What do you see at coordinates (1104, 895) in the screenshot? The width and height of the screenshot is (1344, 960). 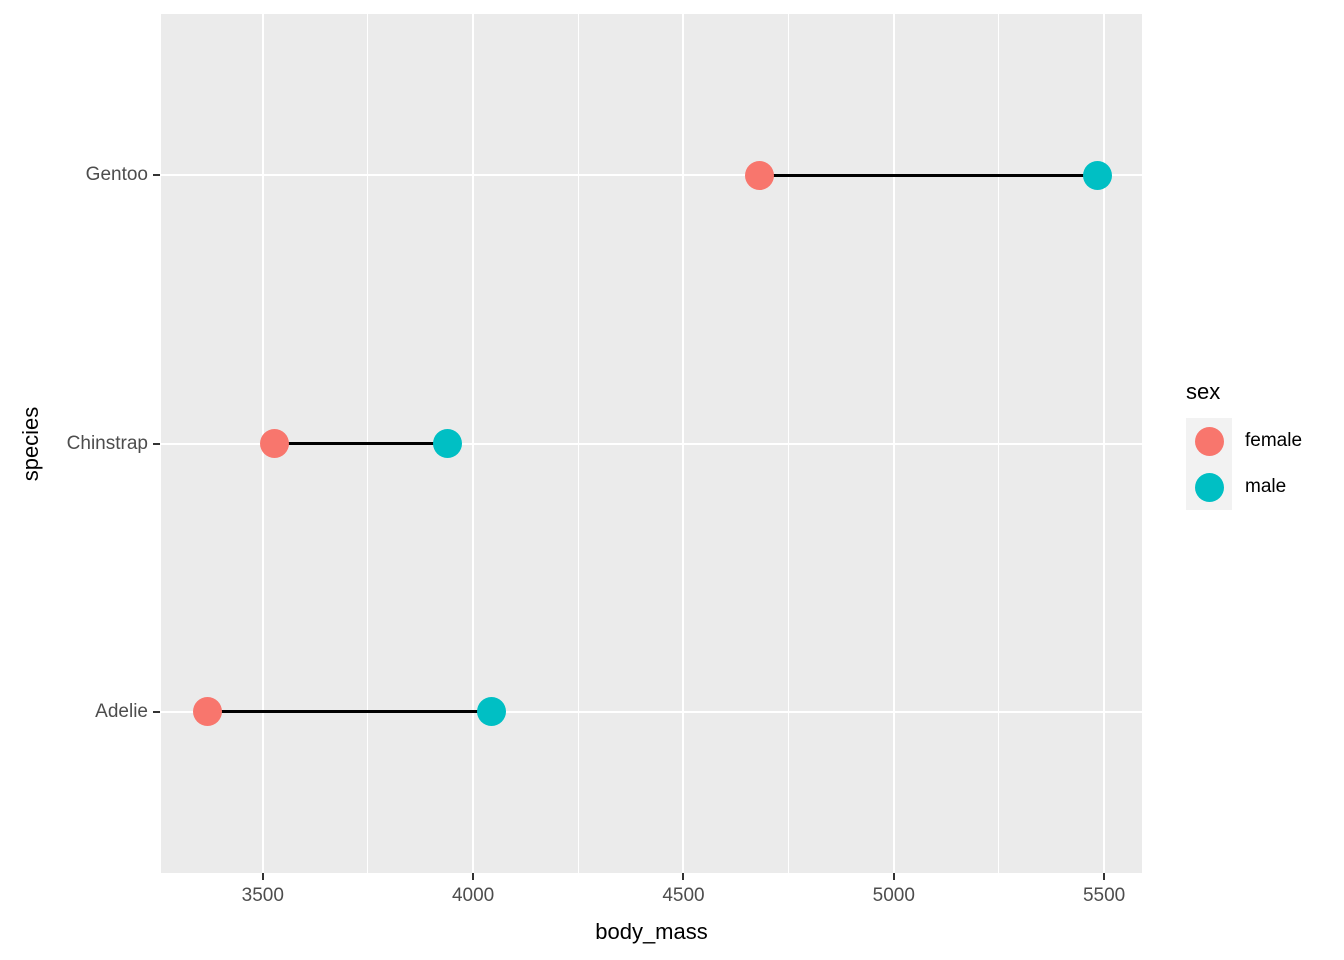 I see `x-axis-tick-label: 5500` at bounding box center [1104, 895].